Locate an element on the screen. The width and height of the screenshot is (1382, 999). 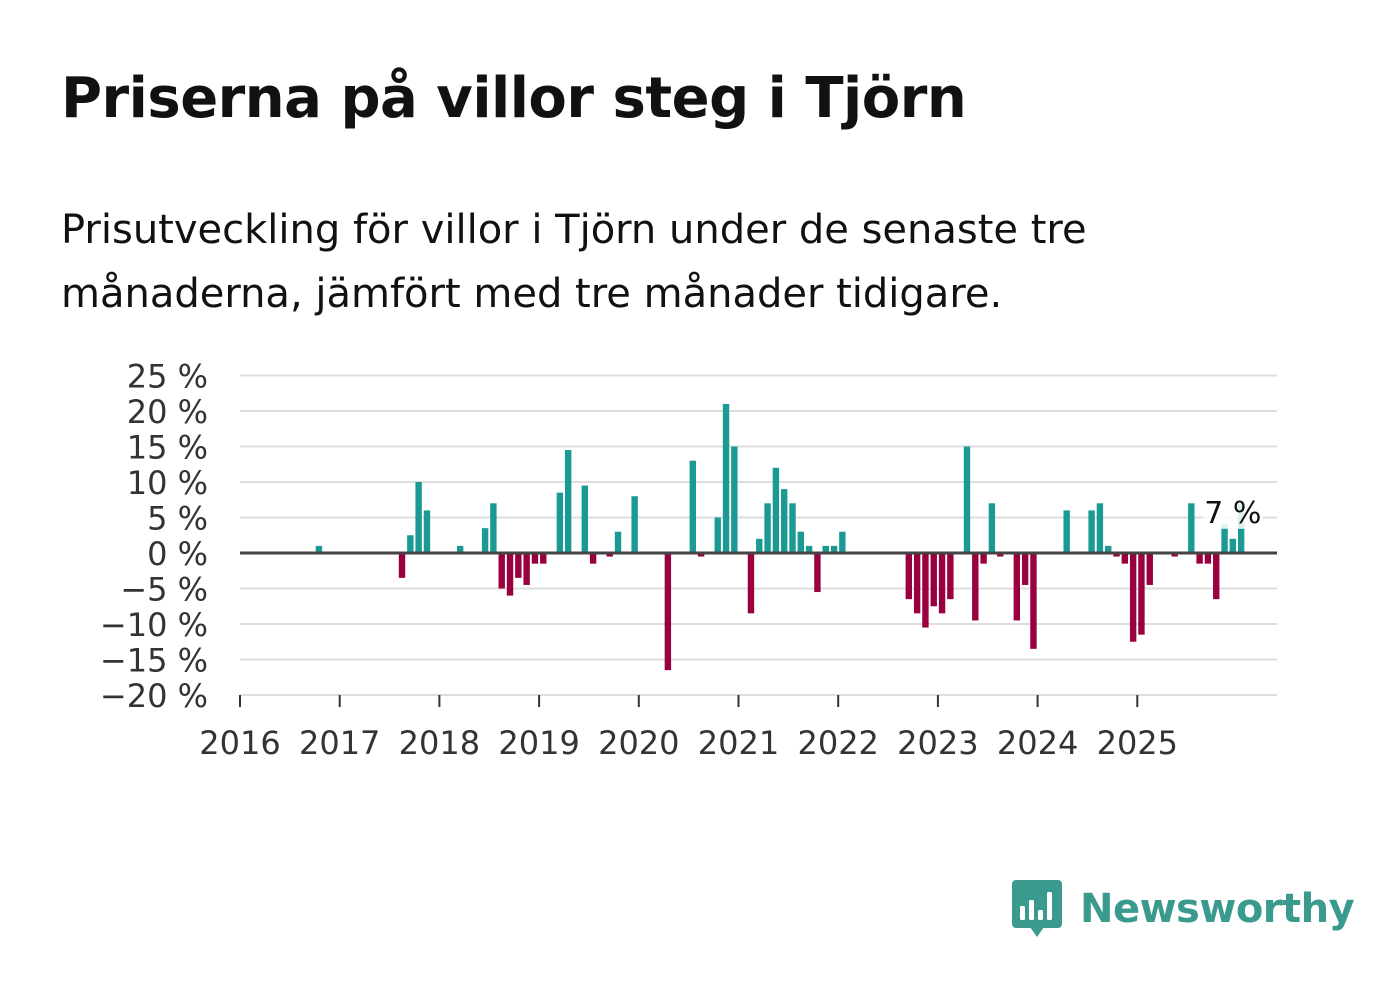
y-tick-label: −15 % is located at coordinates (154, 661).